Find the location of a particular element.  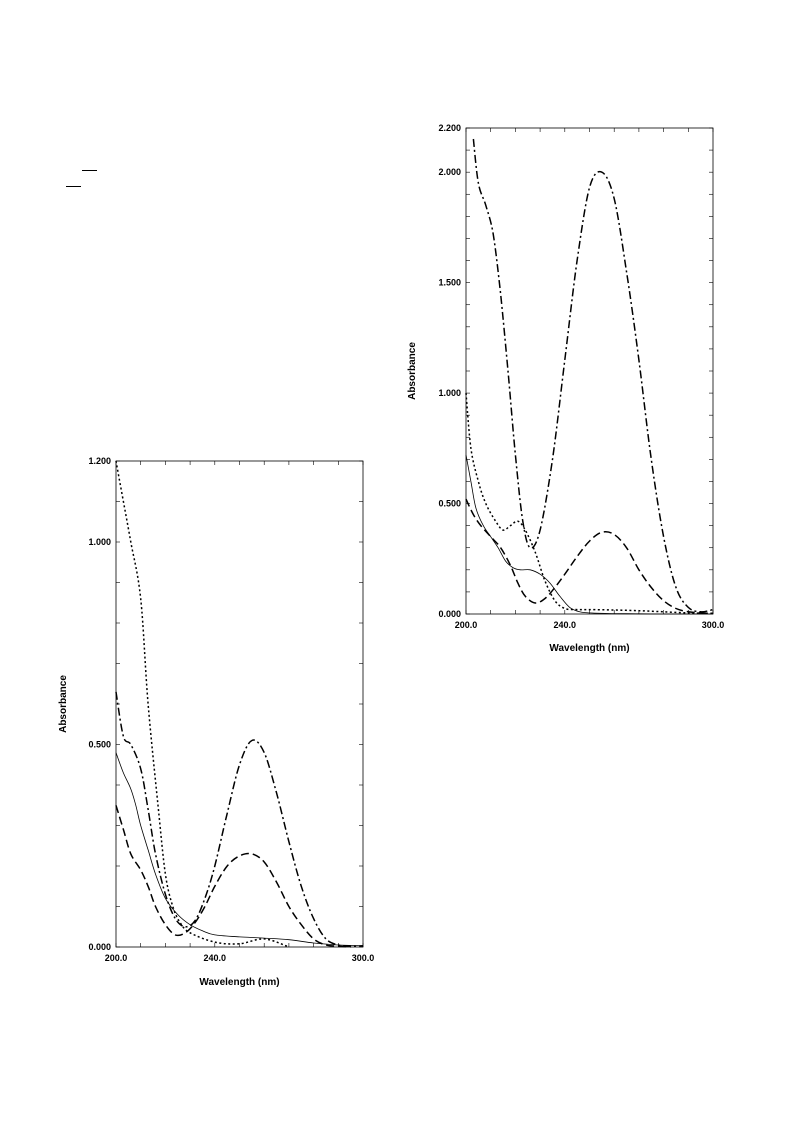

plot-frame is located at coordinates (239, 704).